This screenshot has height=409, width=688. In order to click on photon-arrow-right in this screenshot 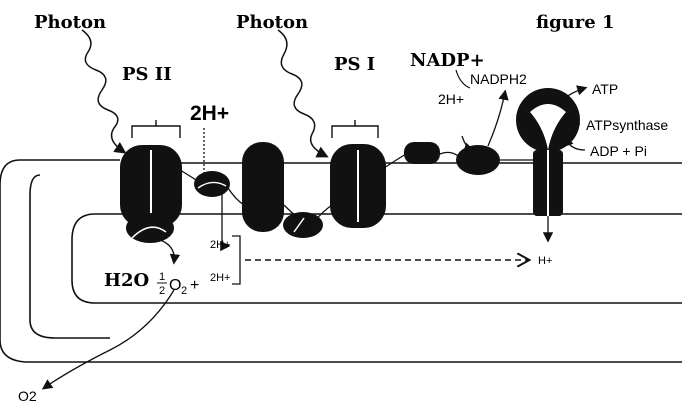, I will do `click(303, 93)`.